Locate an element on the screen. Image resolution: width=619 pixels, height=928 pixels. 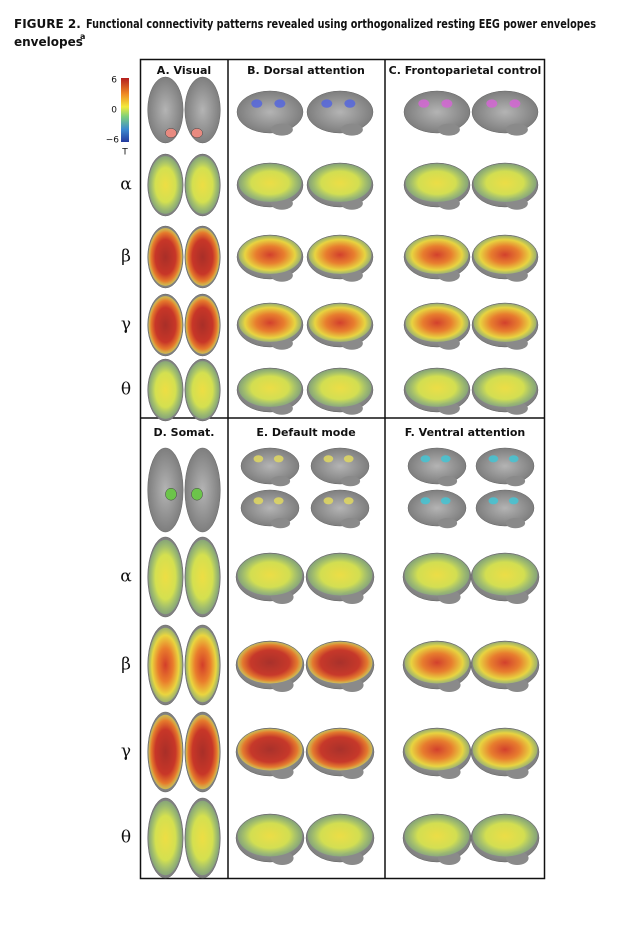
colorbar-label: 6 is located at coordinates (114, 81).